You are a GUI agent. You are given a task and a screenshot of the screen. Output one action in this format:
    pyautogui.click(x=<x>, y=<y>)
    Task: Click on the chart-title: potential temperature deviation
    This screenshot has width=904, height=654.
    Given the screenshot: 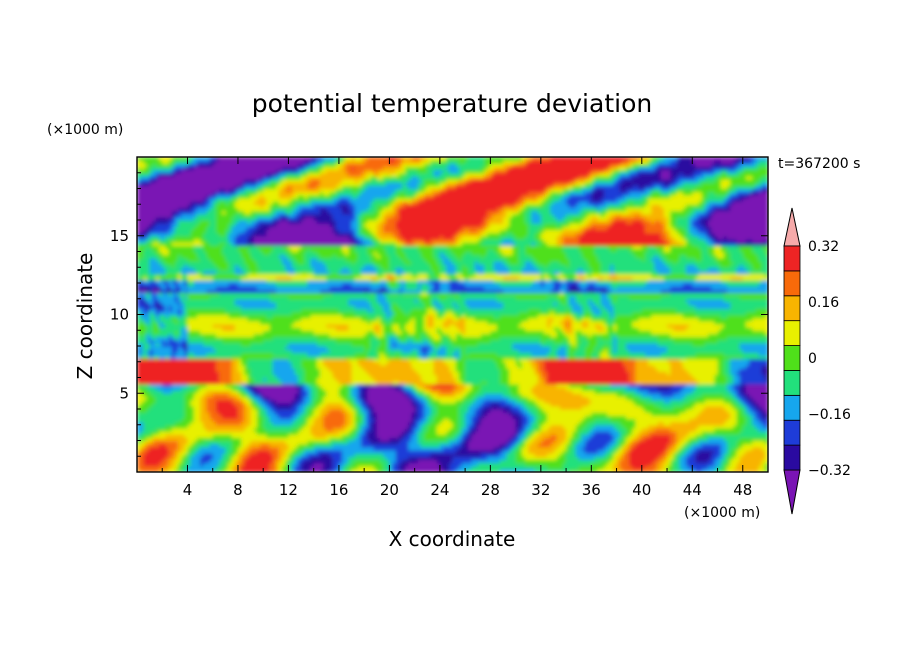 What is the action you would take?
    pyautogui.click(x=452, y=103)
    